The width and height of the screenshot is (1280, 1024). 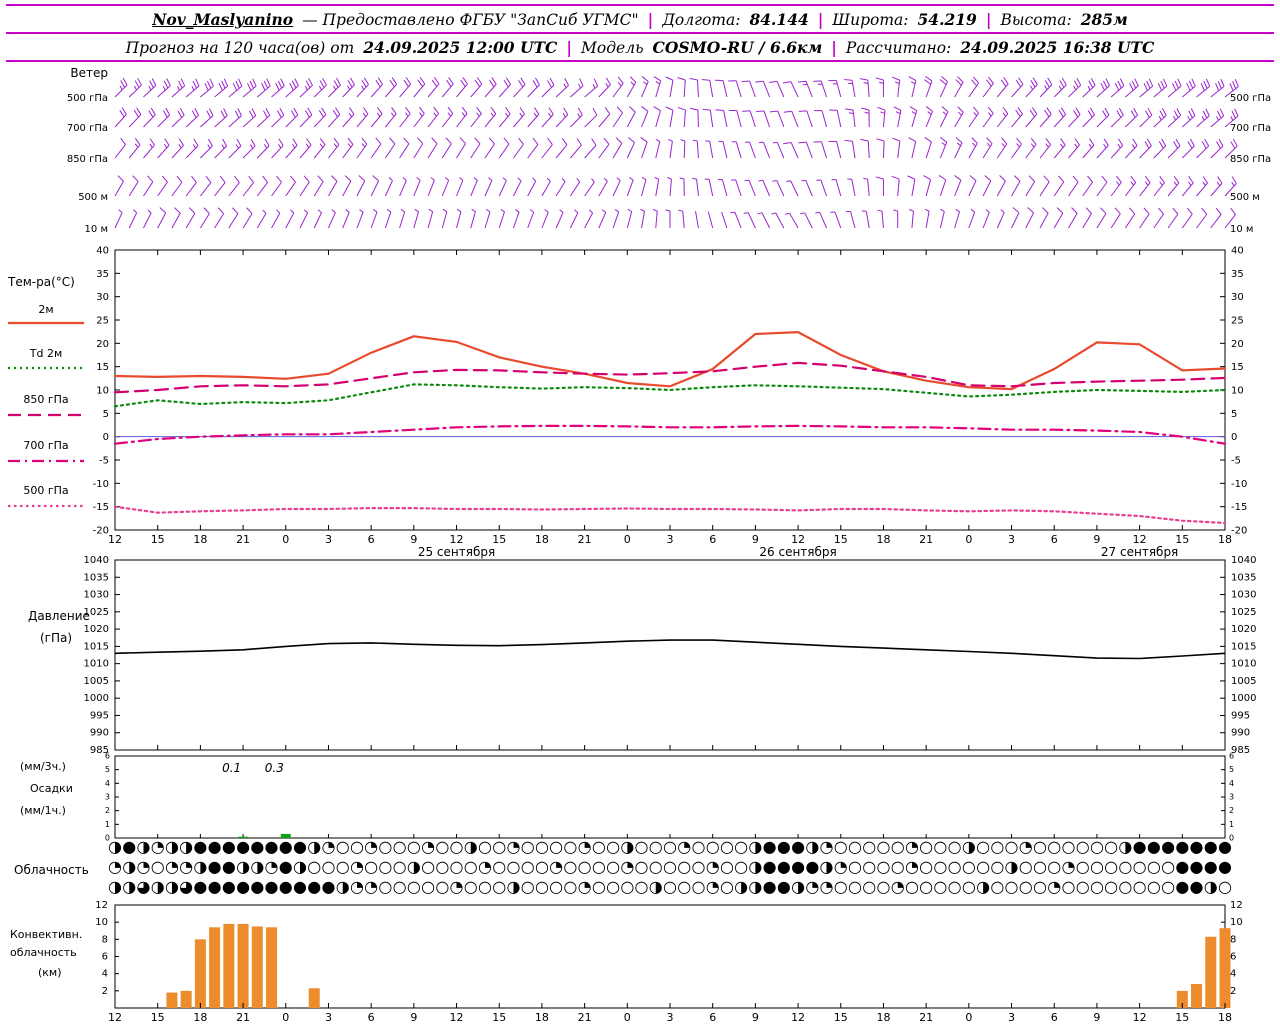 What do you see at coordinates (1243, 595) in the screenshot?
I see `svg-text: 1030` at bounding box center [1243, 595].